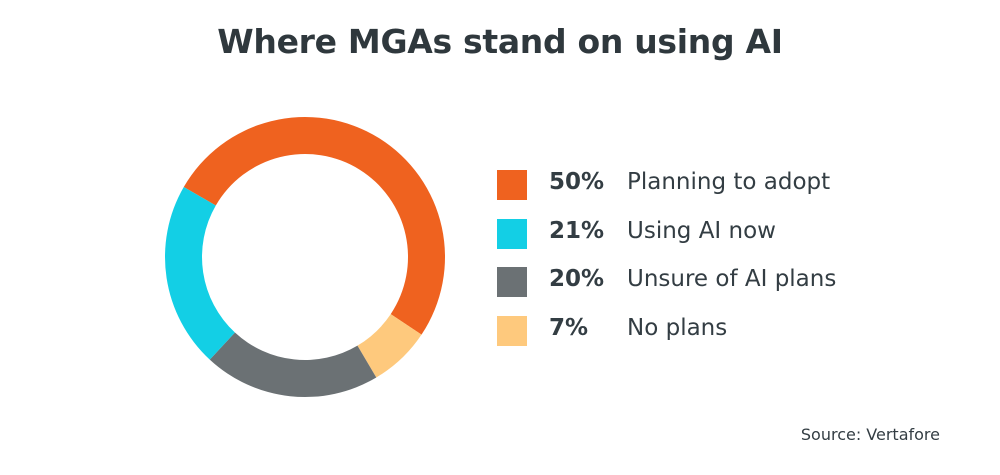 Image resolution: width=1000 pixels, height=475 pixels. I want to click on donut-slice-planning-to-adopt, so click(314, 225).